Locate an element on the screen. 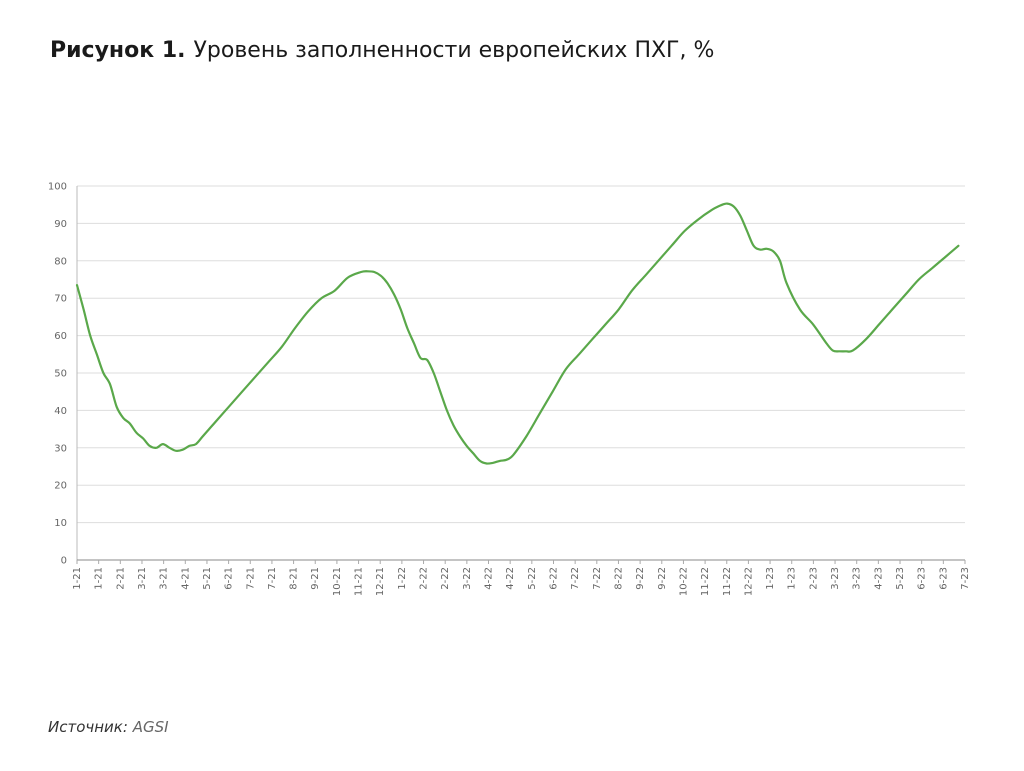 Image resolution: width=1024 pixels, height=771 pixels. y-tick-label: 20 is located at coordinates (60, 486).